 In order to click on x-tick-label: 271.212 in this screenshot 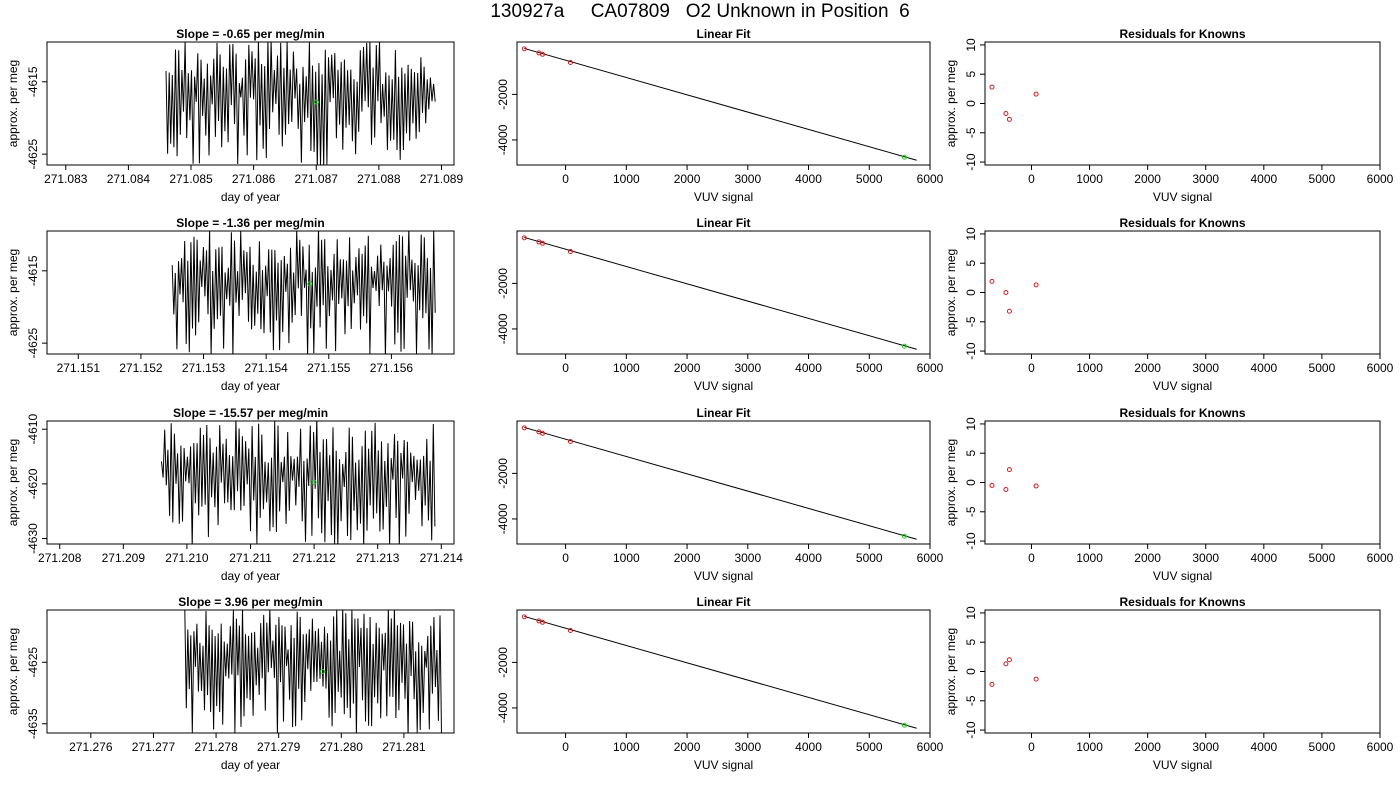, I will do `click(314, 558)`.